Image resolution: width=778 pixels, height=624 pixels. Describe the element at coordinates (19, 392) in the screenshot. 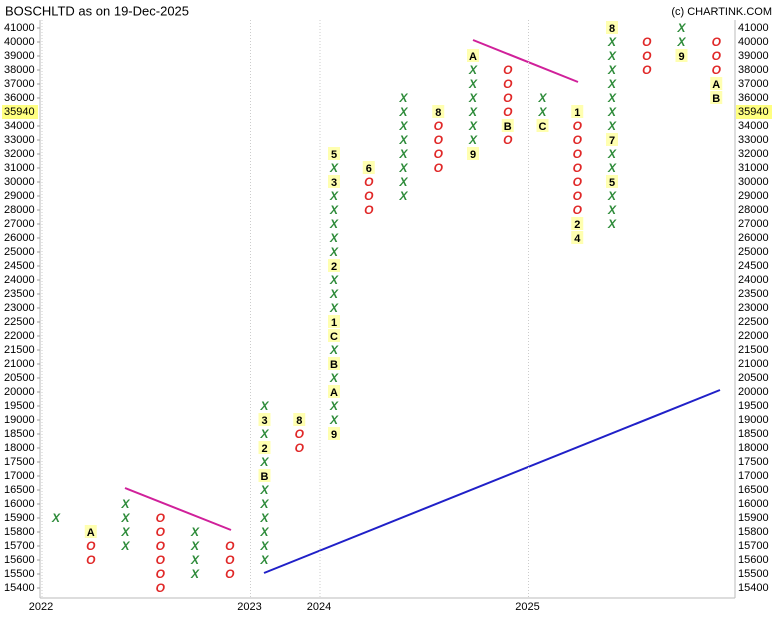

I see `price-label: 20000` at that location.